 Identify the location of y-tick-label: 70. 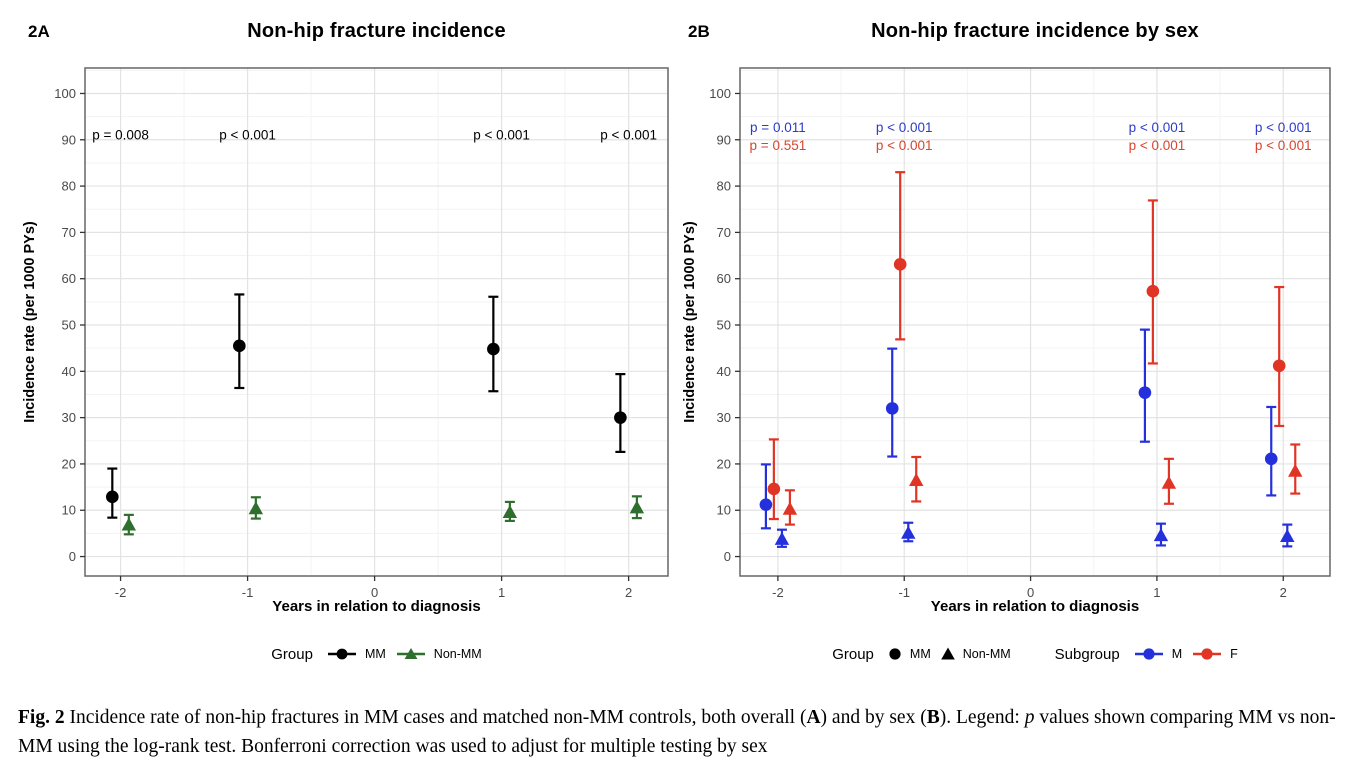
(724, 232).